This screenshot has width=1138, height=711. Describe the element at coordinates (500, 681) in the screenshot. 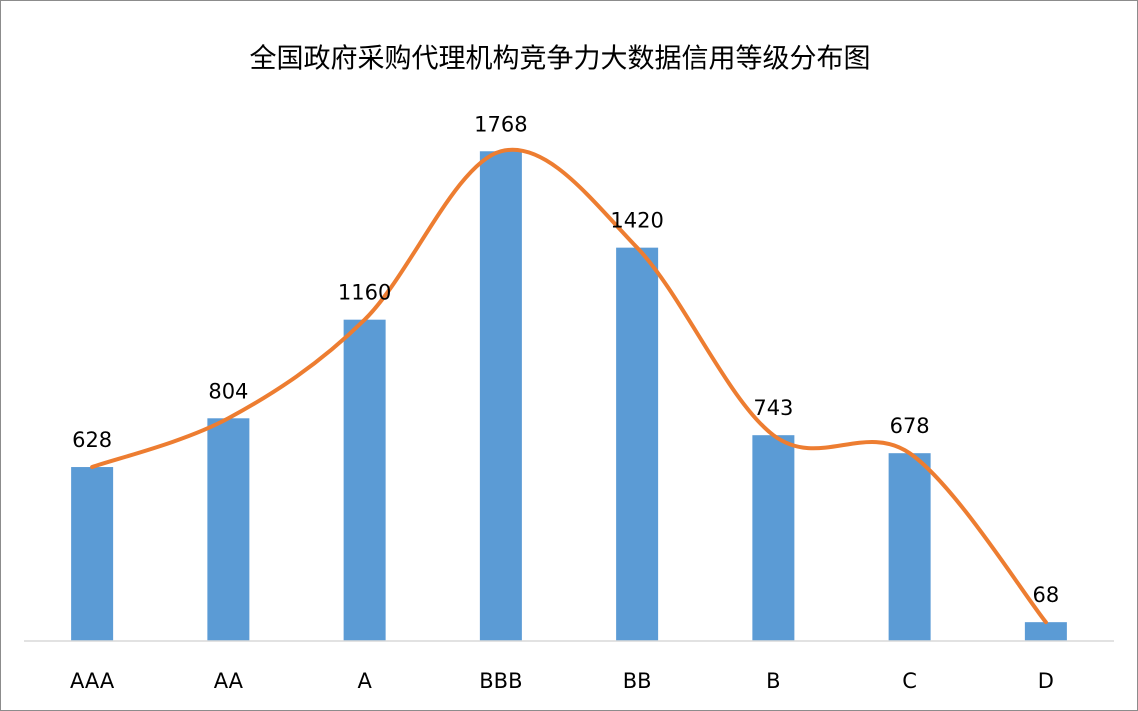

I see `x-tick-label: BBB` at that location.